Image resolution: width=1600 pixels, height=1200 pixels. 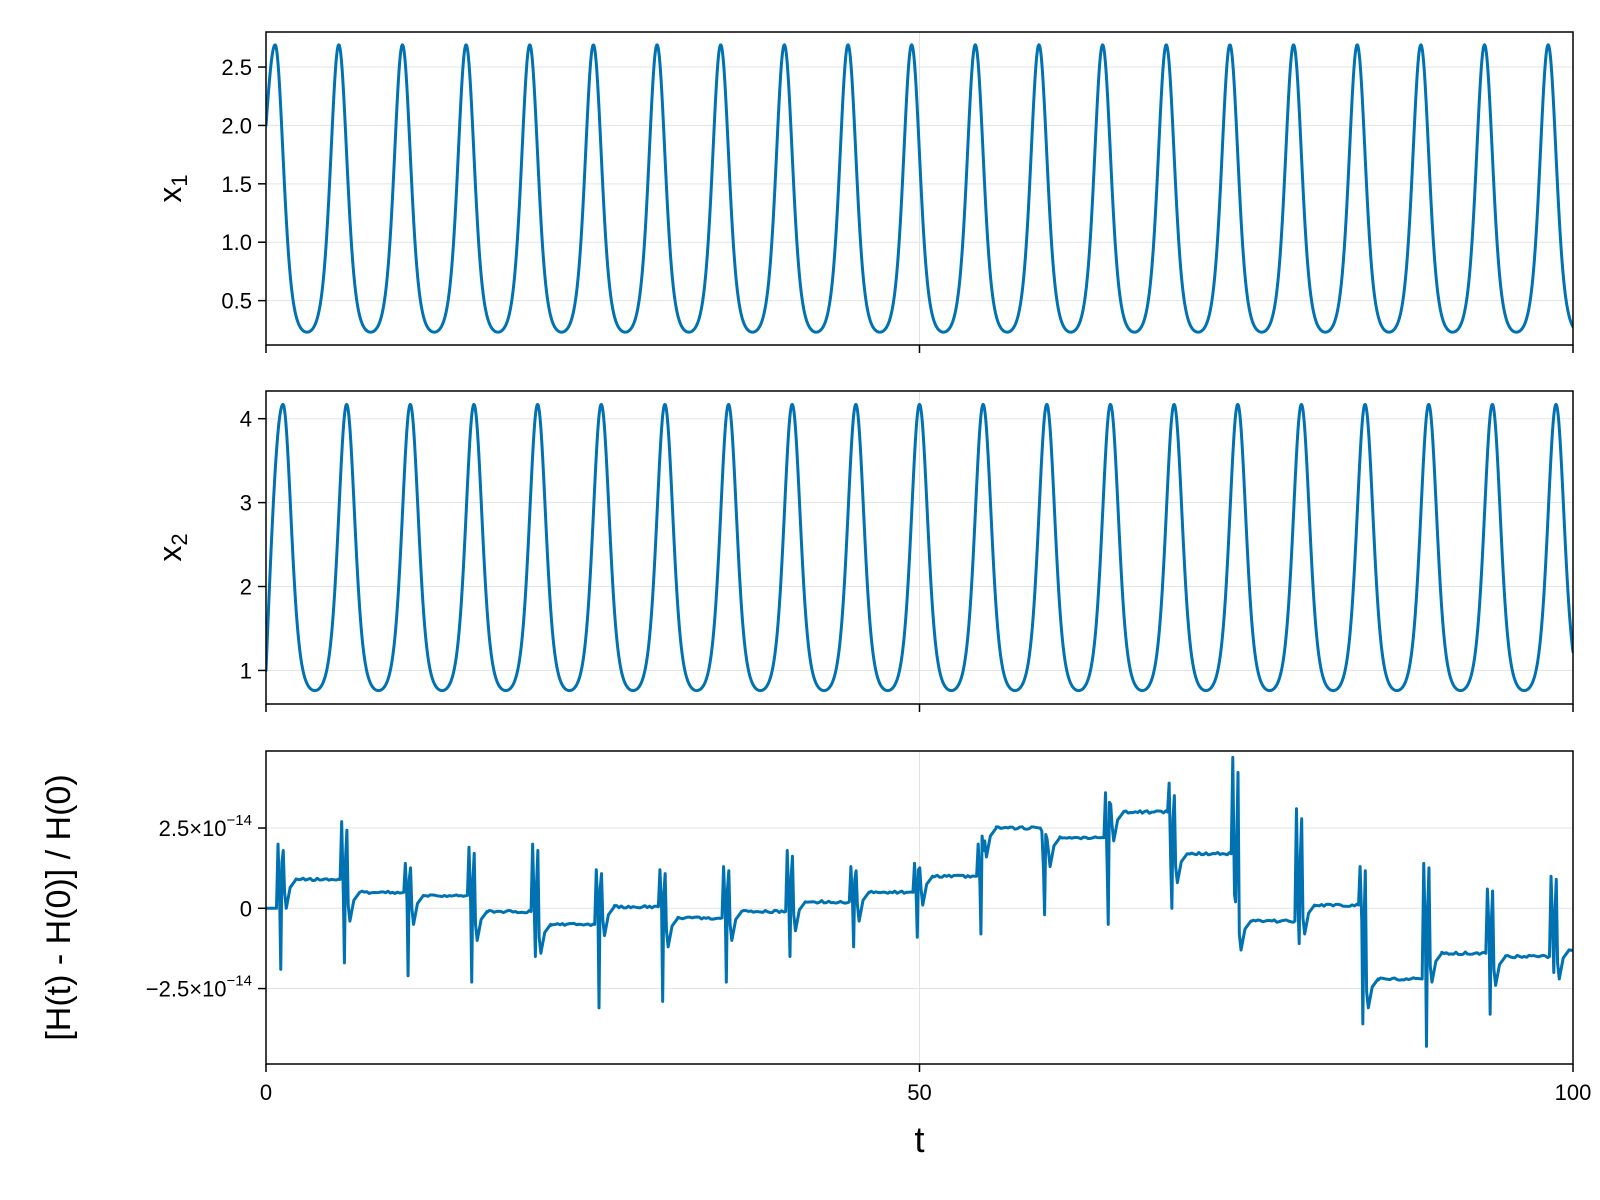 I want to click on x-tick-label: 100, so click(x=1573, y=1092).